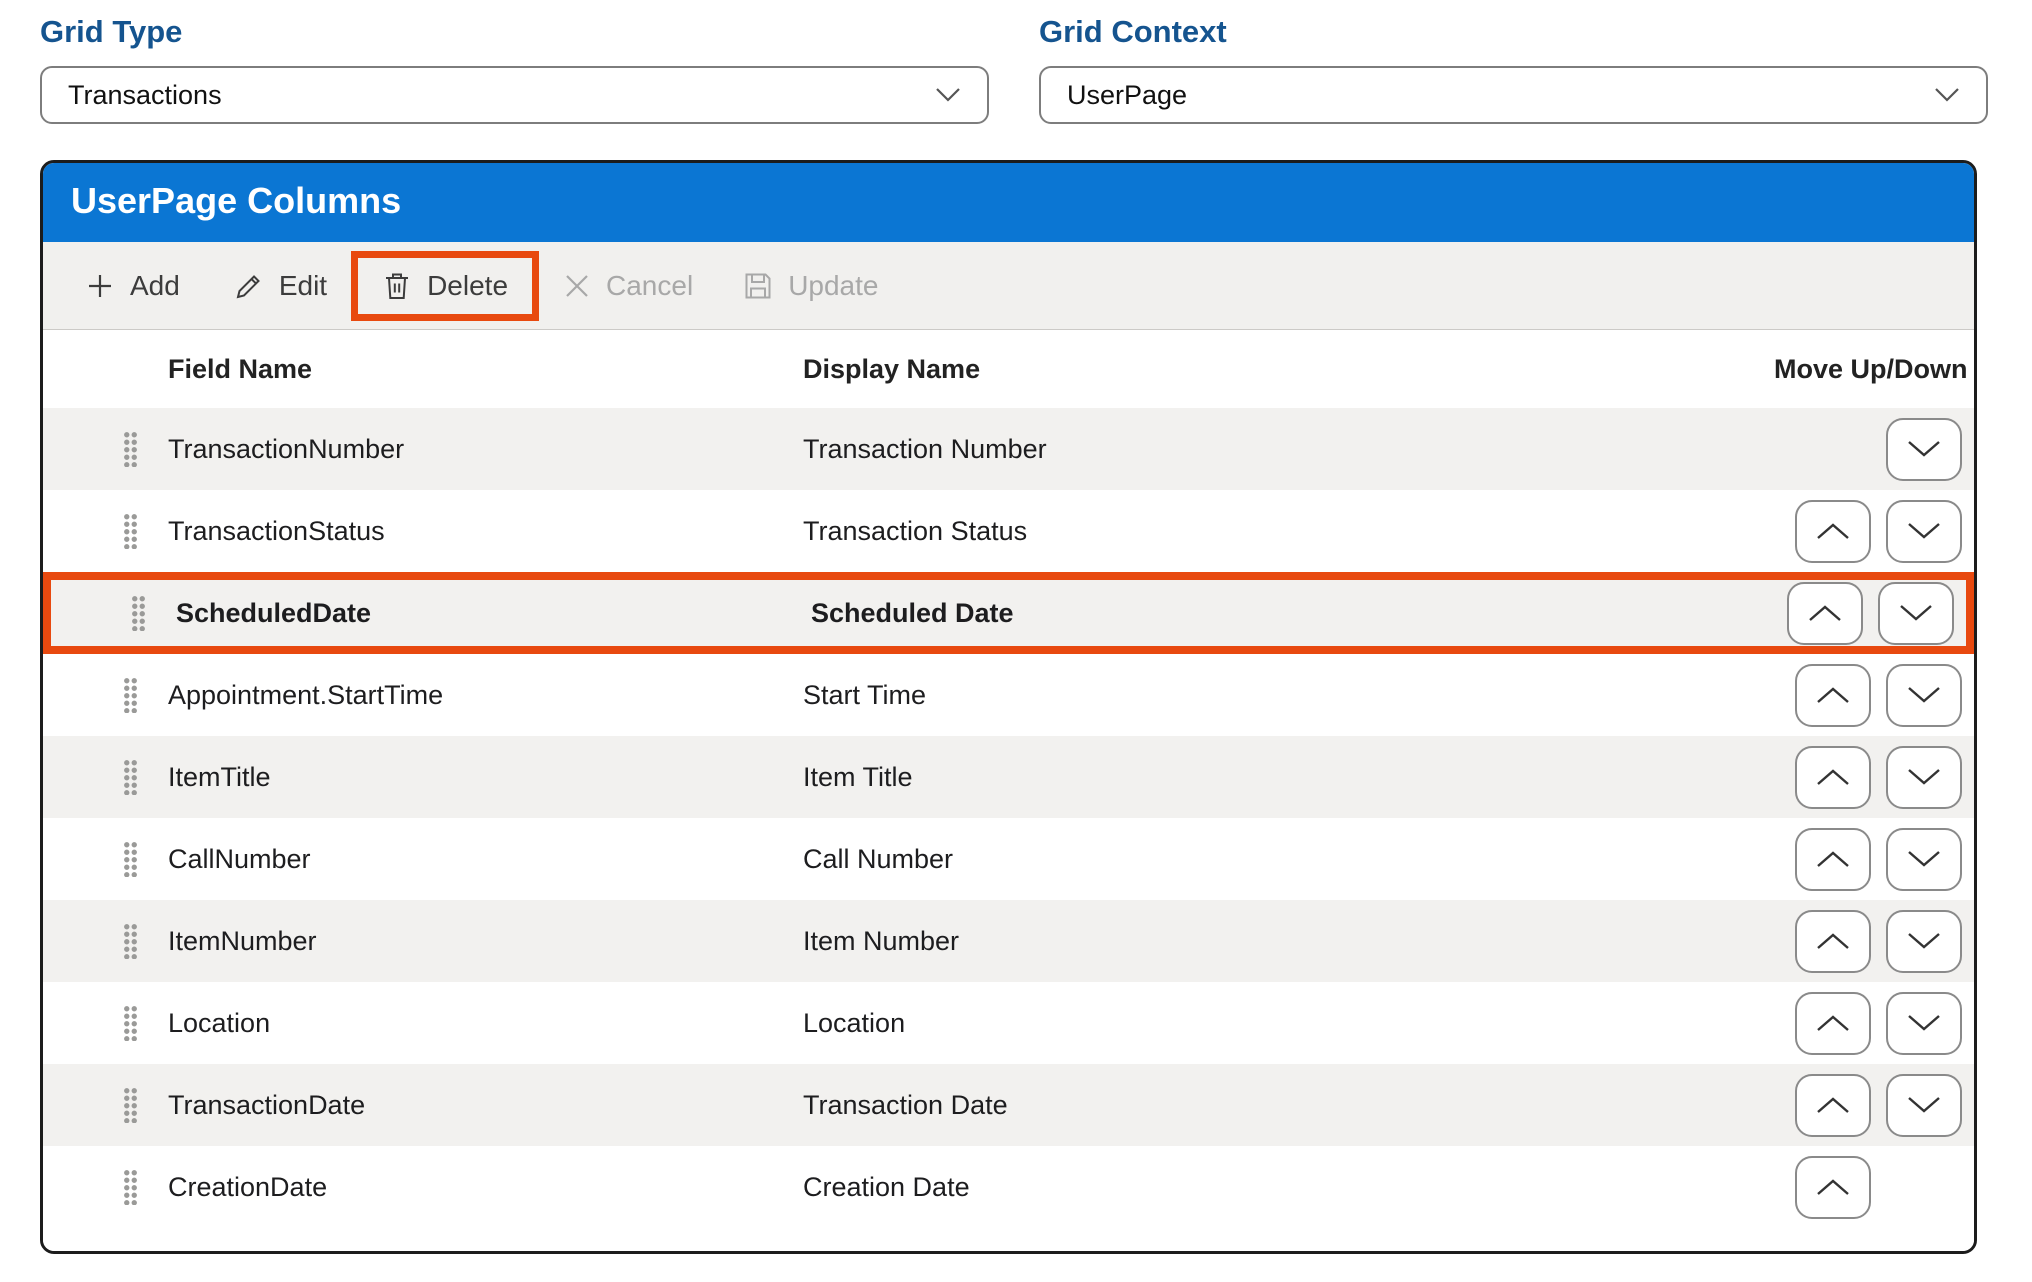 Image resolution: width=2032 pixels, height=1282 pixels. I want to click on field-name-cell: ScheduledDate, so click(274, 612).